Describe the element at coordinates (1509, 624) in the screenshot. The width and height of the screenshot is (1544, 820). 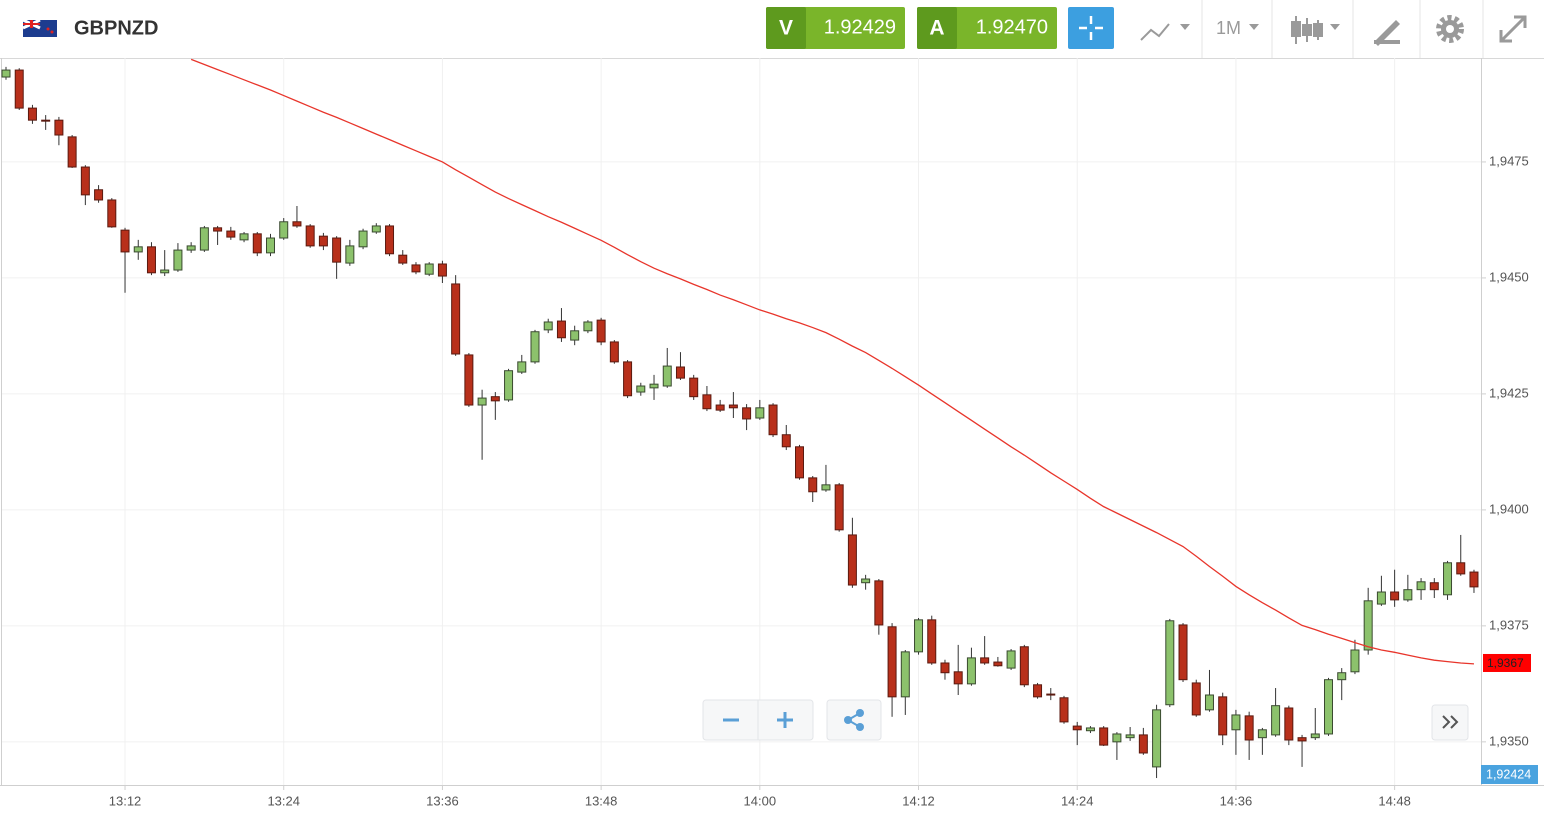
I see `y-tick-label: 1,9375` at that location.